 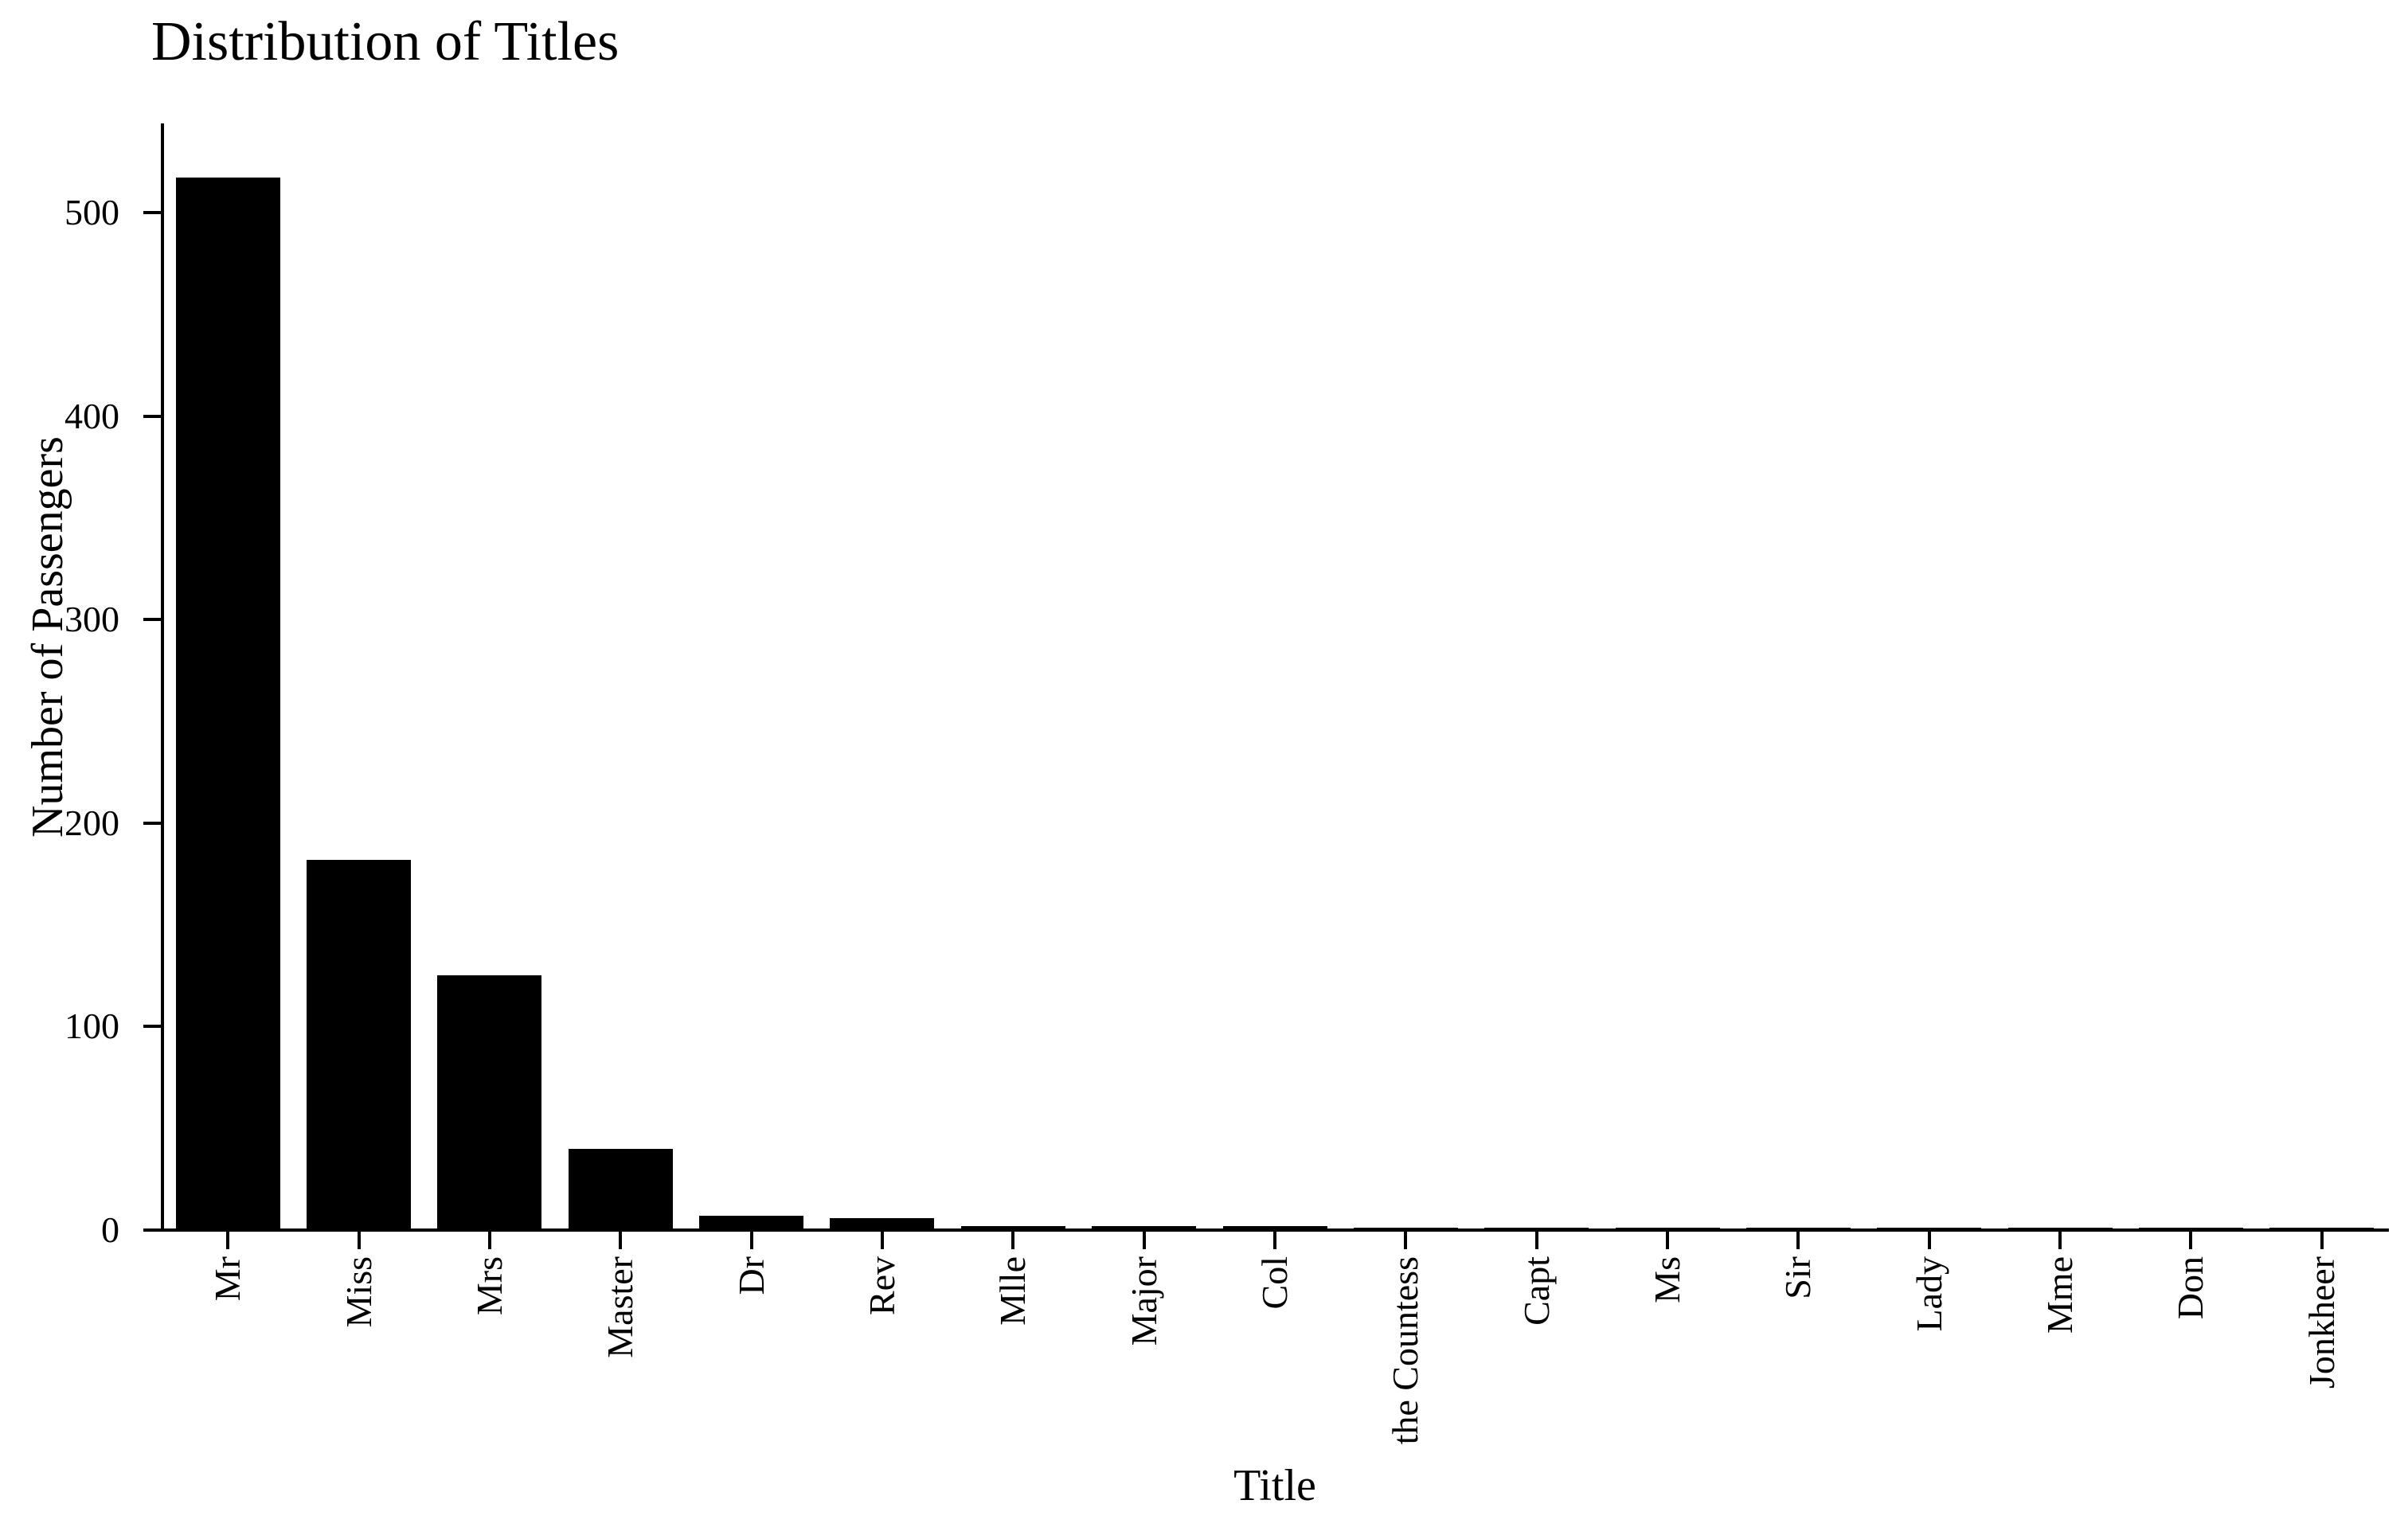 What do you see at coordinates (1406, 1240) in the screenshot?
I see `x-tick-mark-the-Countess` at bounding box center [1406, 1240].